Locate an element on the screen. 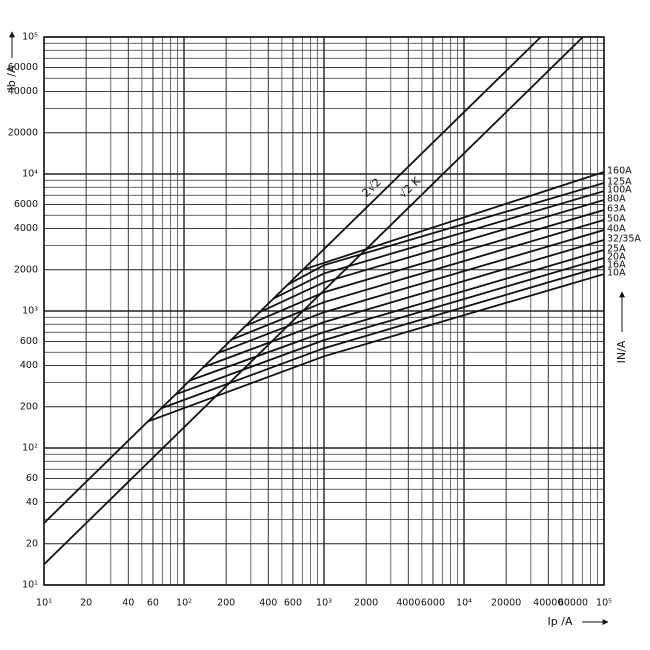  y-tick-label: 400 is located at coordinates (29, 365).